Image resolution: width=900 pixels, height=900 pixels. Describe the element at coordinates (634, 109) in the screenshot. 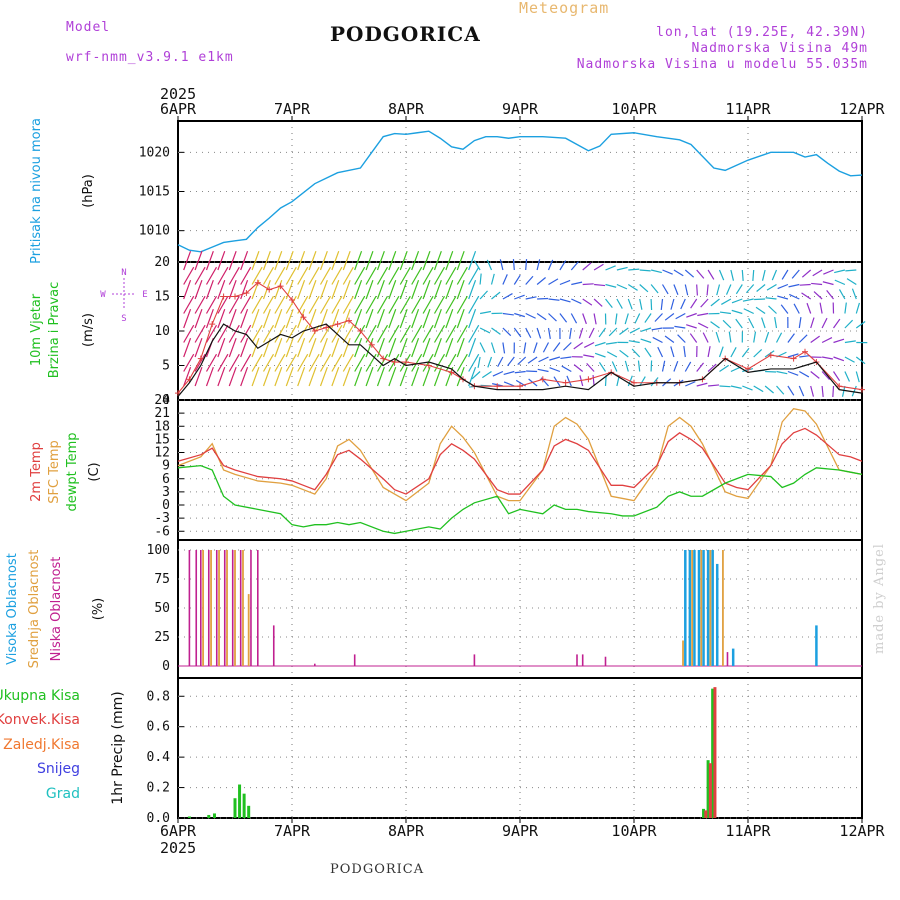

I see `time-tick-top: 10APR` at that location.